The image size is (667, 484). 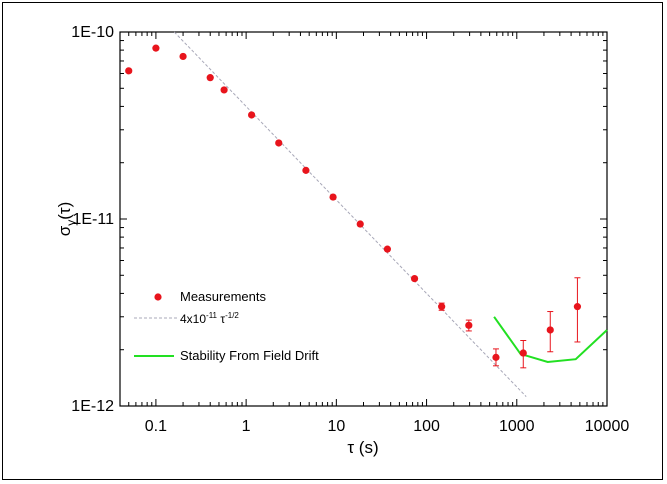 What do you see at coordinates (550, 340) in the screenshot?
I see `field-drift-line` at bounding box center [550, 340].